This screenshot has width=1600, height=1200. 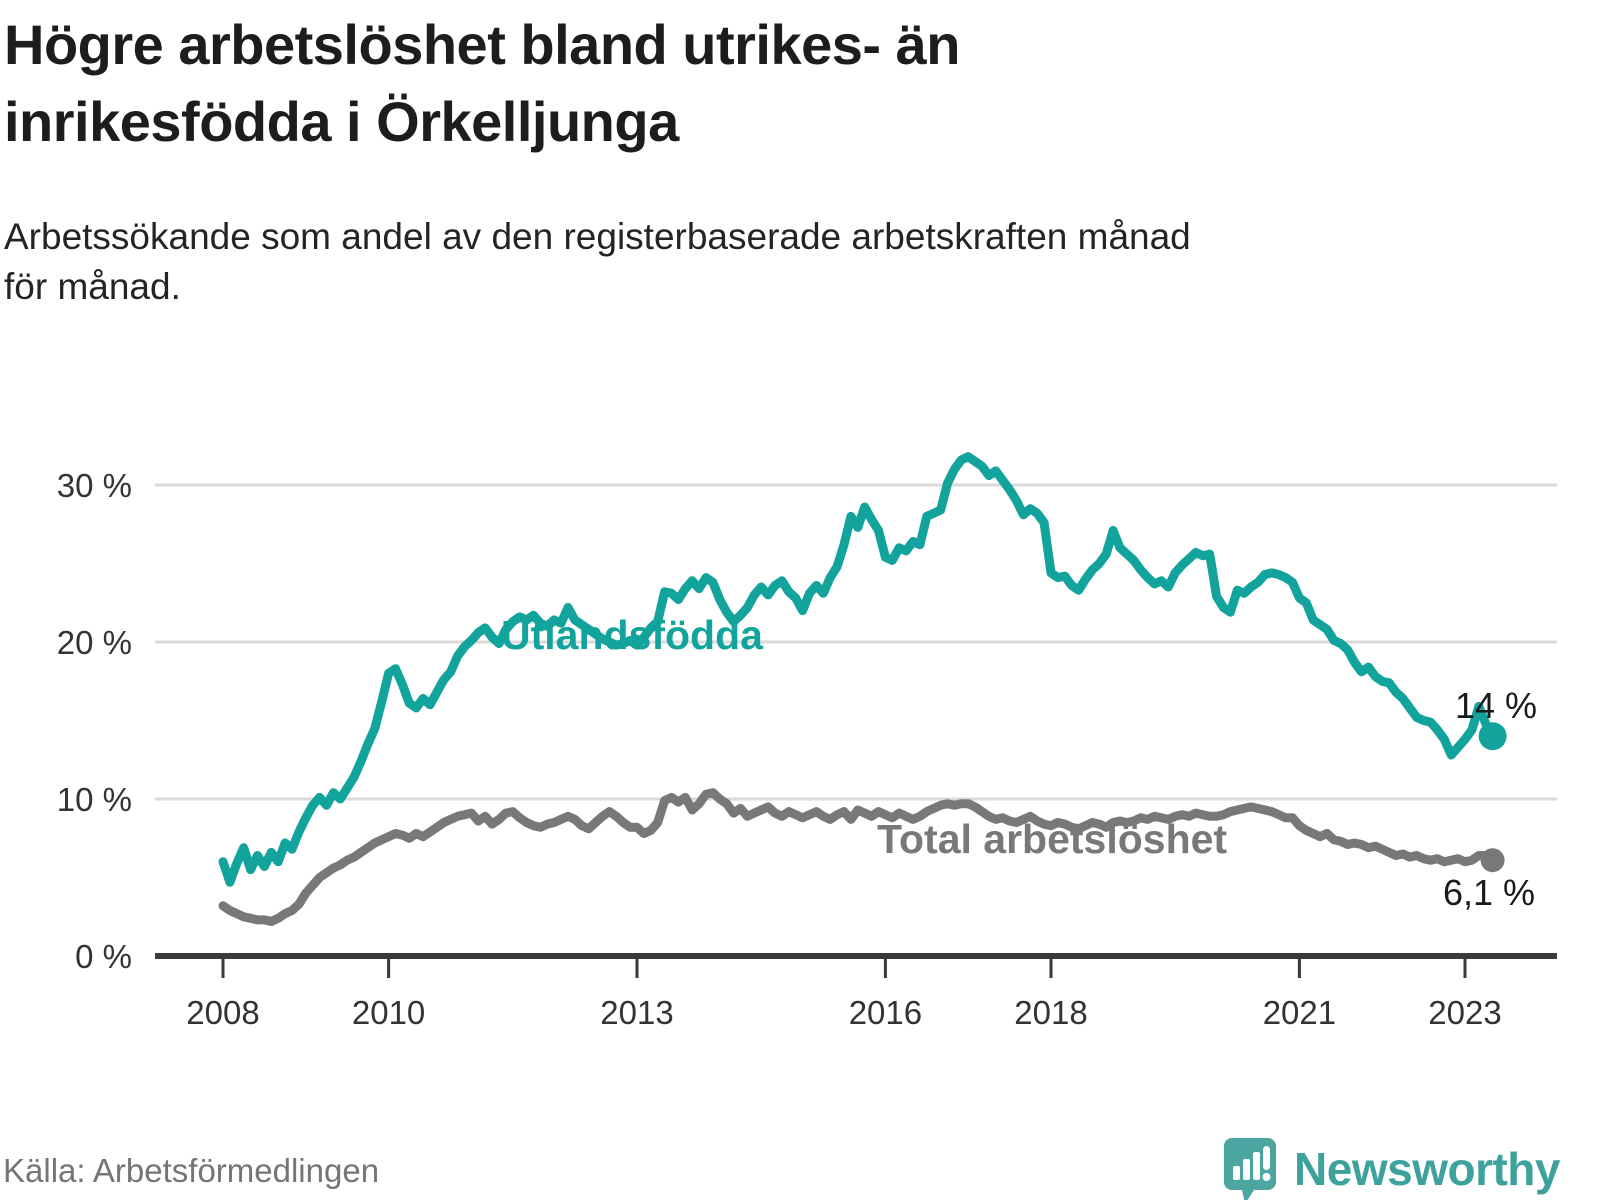 I want to click on y-tick-label-0: 0 %, so click(x=103, y=956).